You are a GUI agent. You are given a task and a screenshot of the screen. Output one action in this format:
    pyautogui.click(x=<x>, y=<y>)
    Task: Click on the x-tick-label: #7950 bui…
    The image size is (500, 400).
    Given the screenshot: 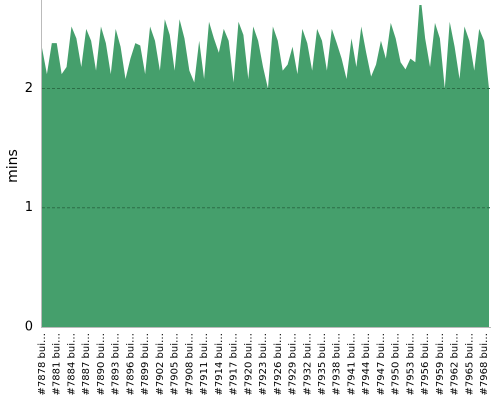 What is the action you would take?
    pyautogui.click(x=396, y=364)
    